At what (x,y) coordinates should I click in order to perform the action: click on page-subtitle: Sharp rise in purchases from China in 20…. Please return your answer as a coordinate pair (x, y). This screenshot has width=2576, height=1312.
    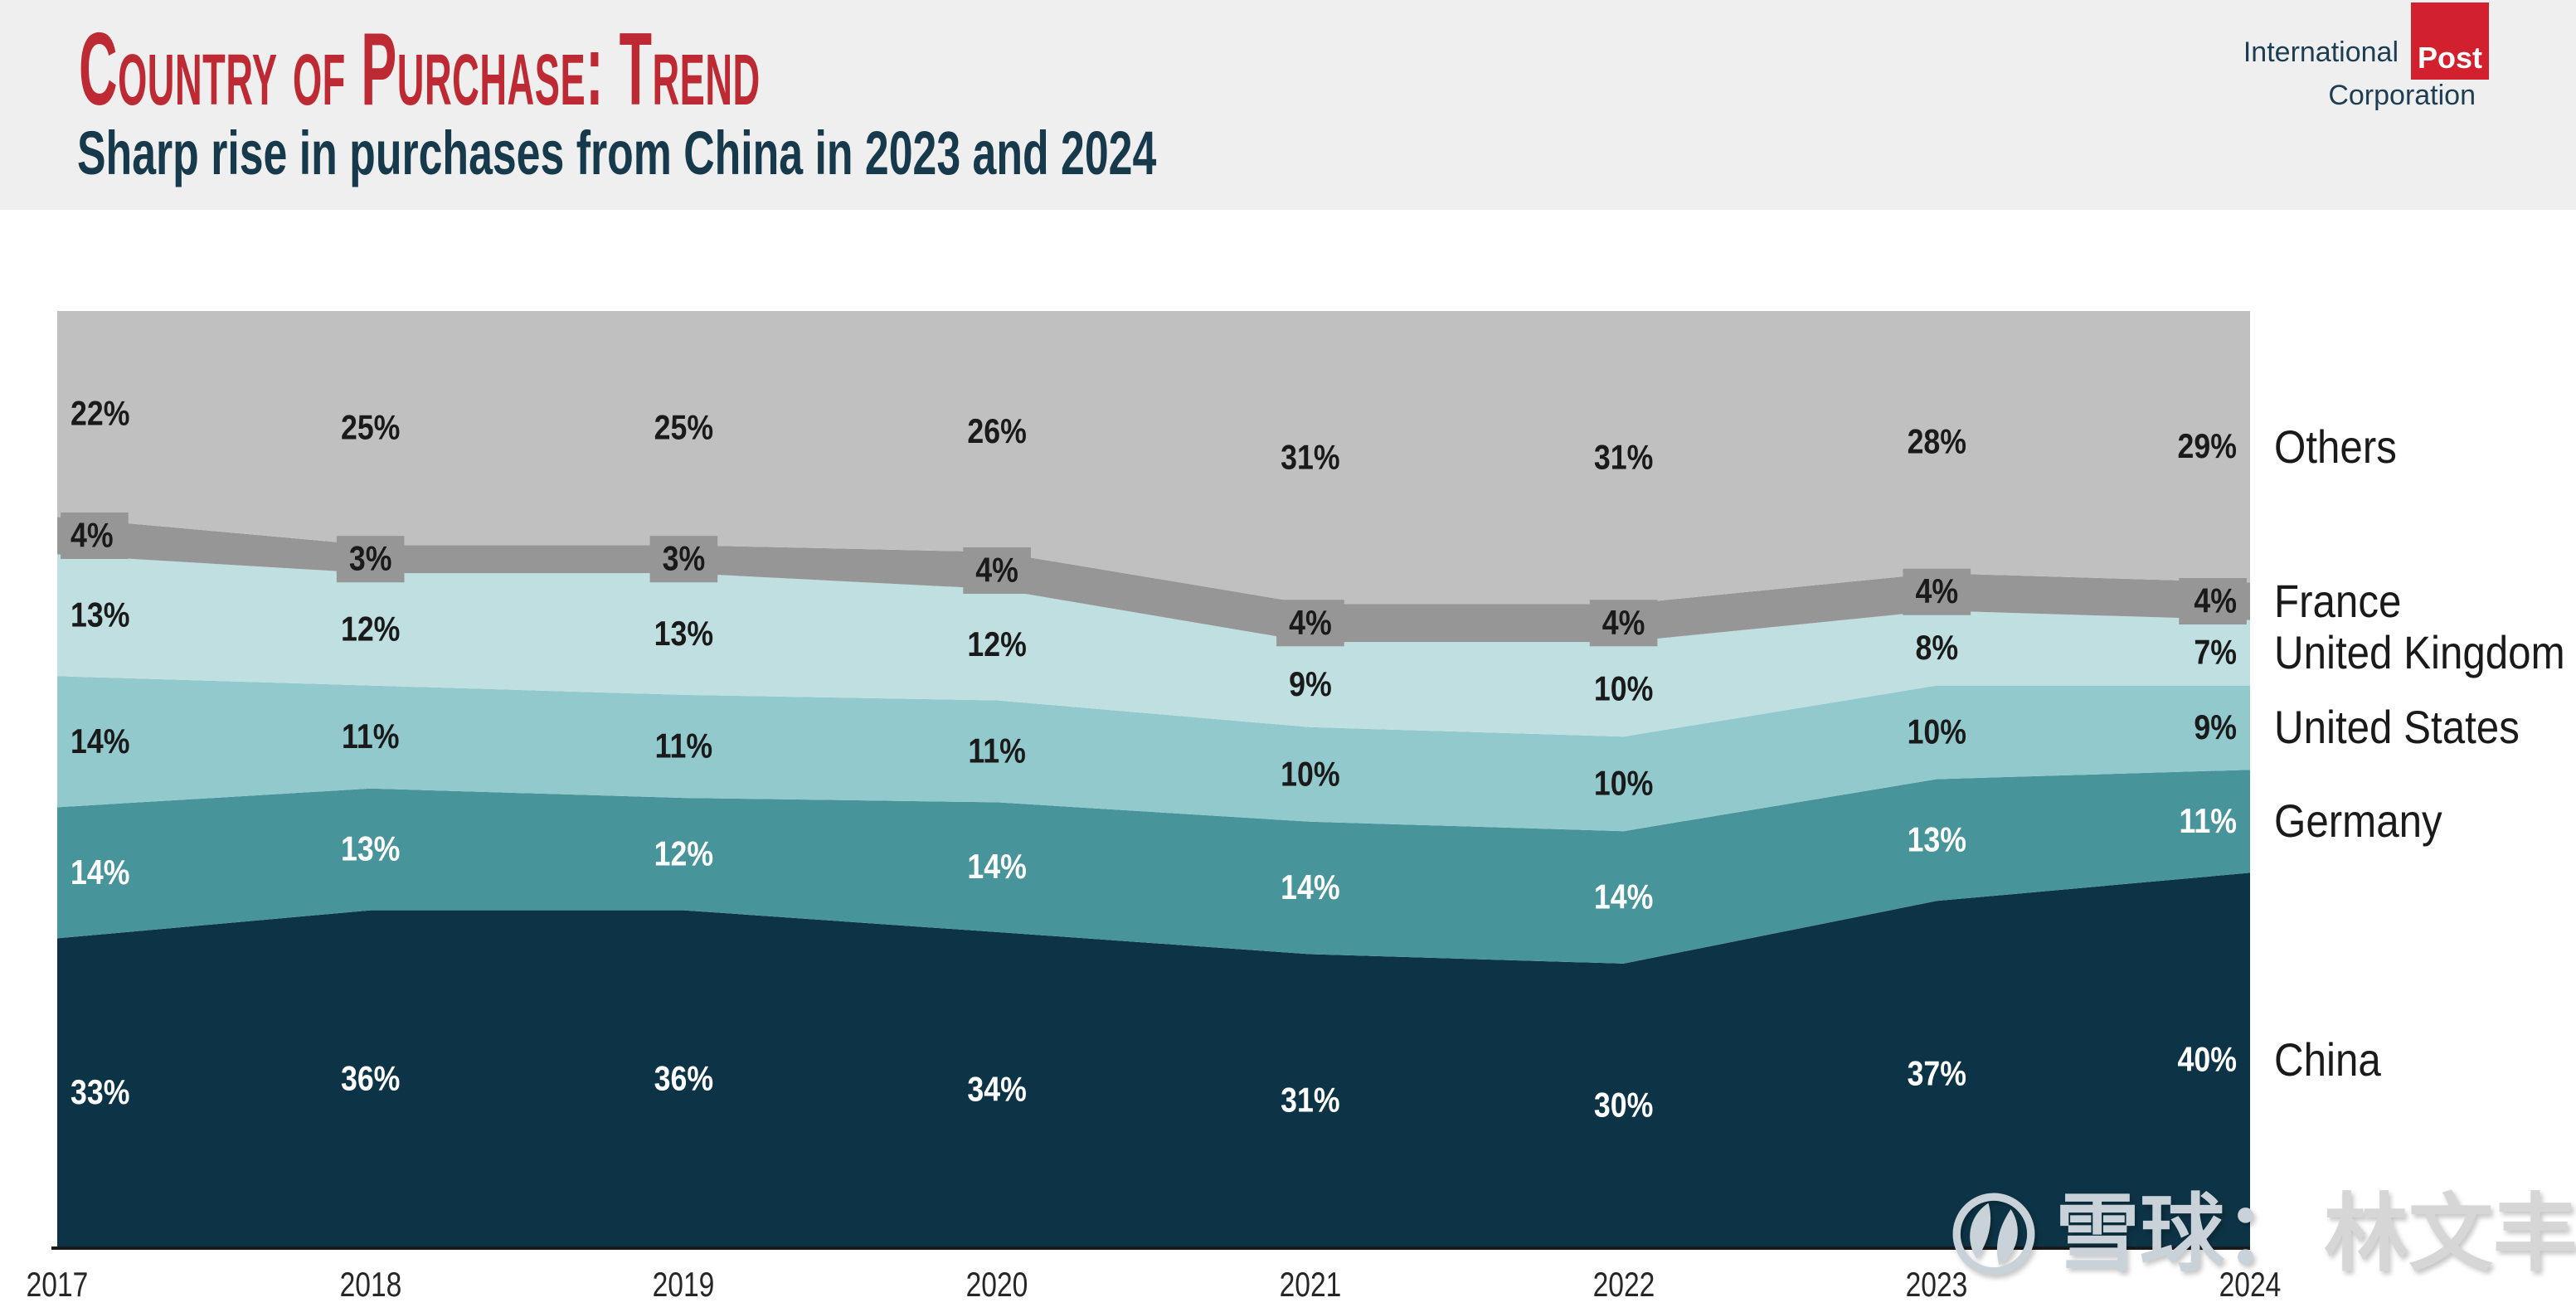
    Looking at the image, I should click on (617, 153).